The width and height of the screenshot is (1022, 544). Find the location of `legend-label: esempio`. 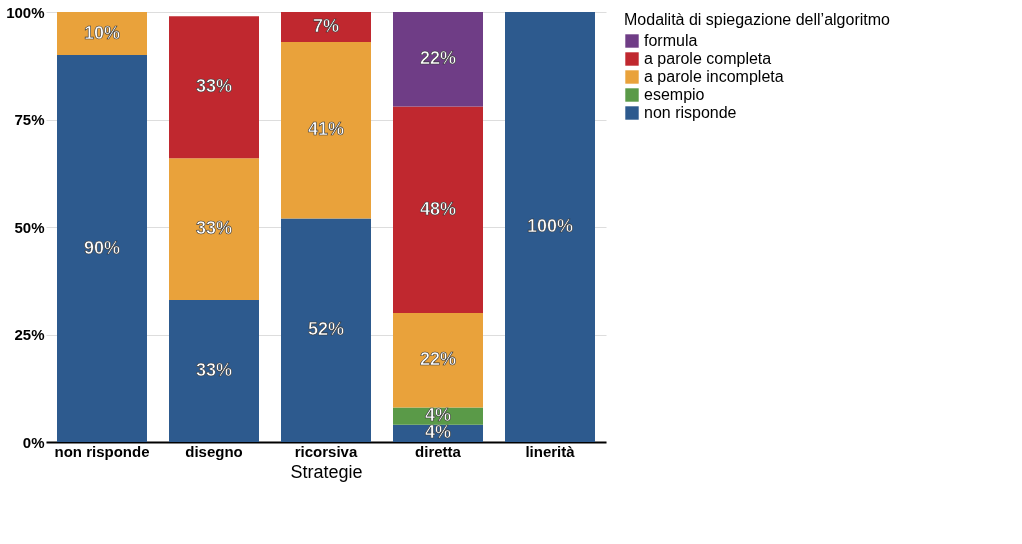

legend-label: esempio is located at coordinates (674, 94).